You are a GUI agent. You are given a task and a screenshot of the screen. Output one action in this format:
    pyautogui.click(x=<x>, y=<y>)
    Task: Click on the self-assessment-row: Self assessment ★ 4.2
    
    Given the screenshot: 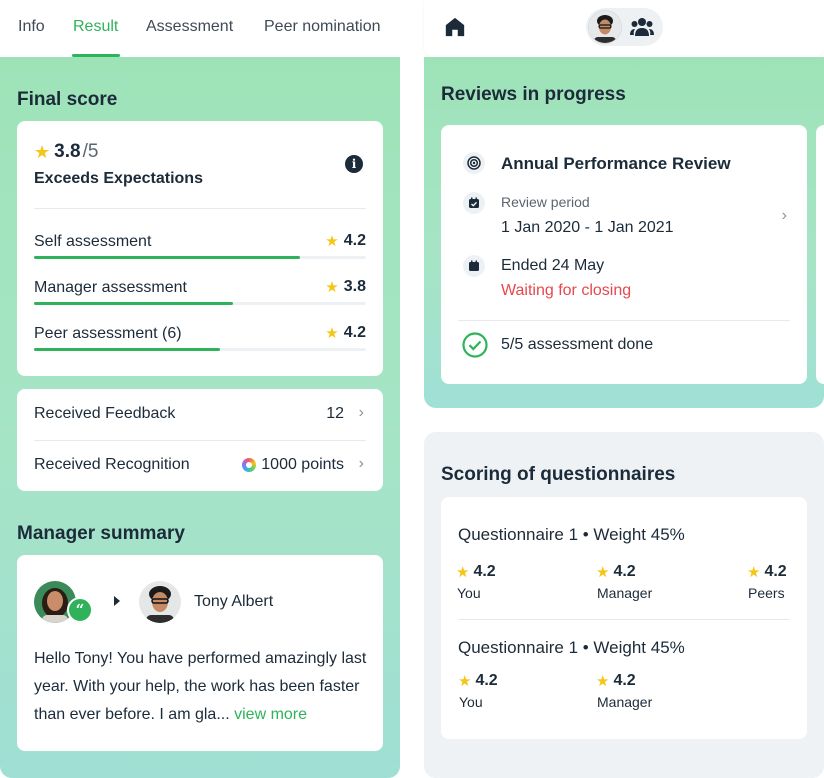 What is the action you would take?
    pyautogui.click(x=200, y=252)
    